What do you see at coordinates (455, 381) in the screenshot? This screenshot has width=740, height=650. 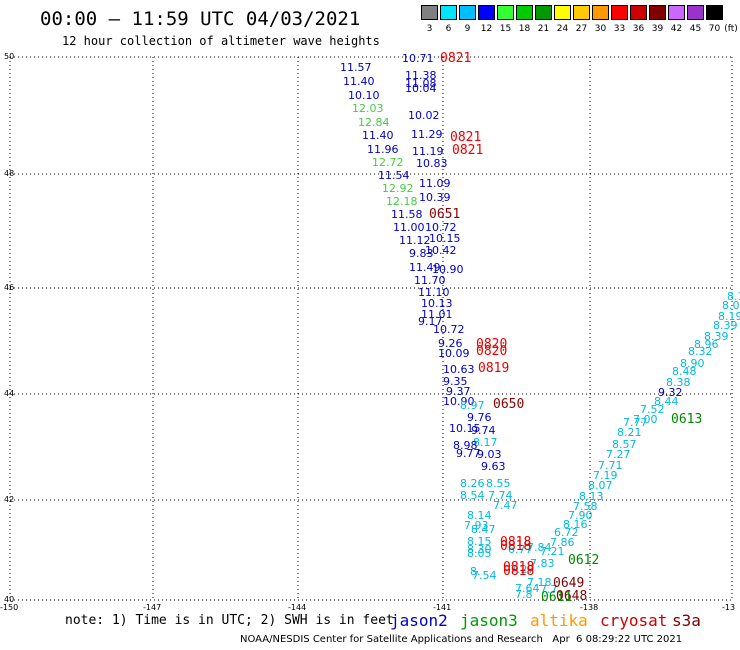 I see `wave-height-value: 9.35` at bounding box center [455, 381].